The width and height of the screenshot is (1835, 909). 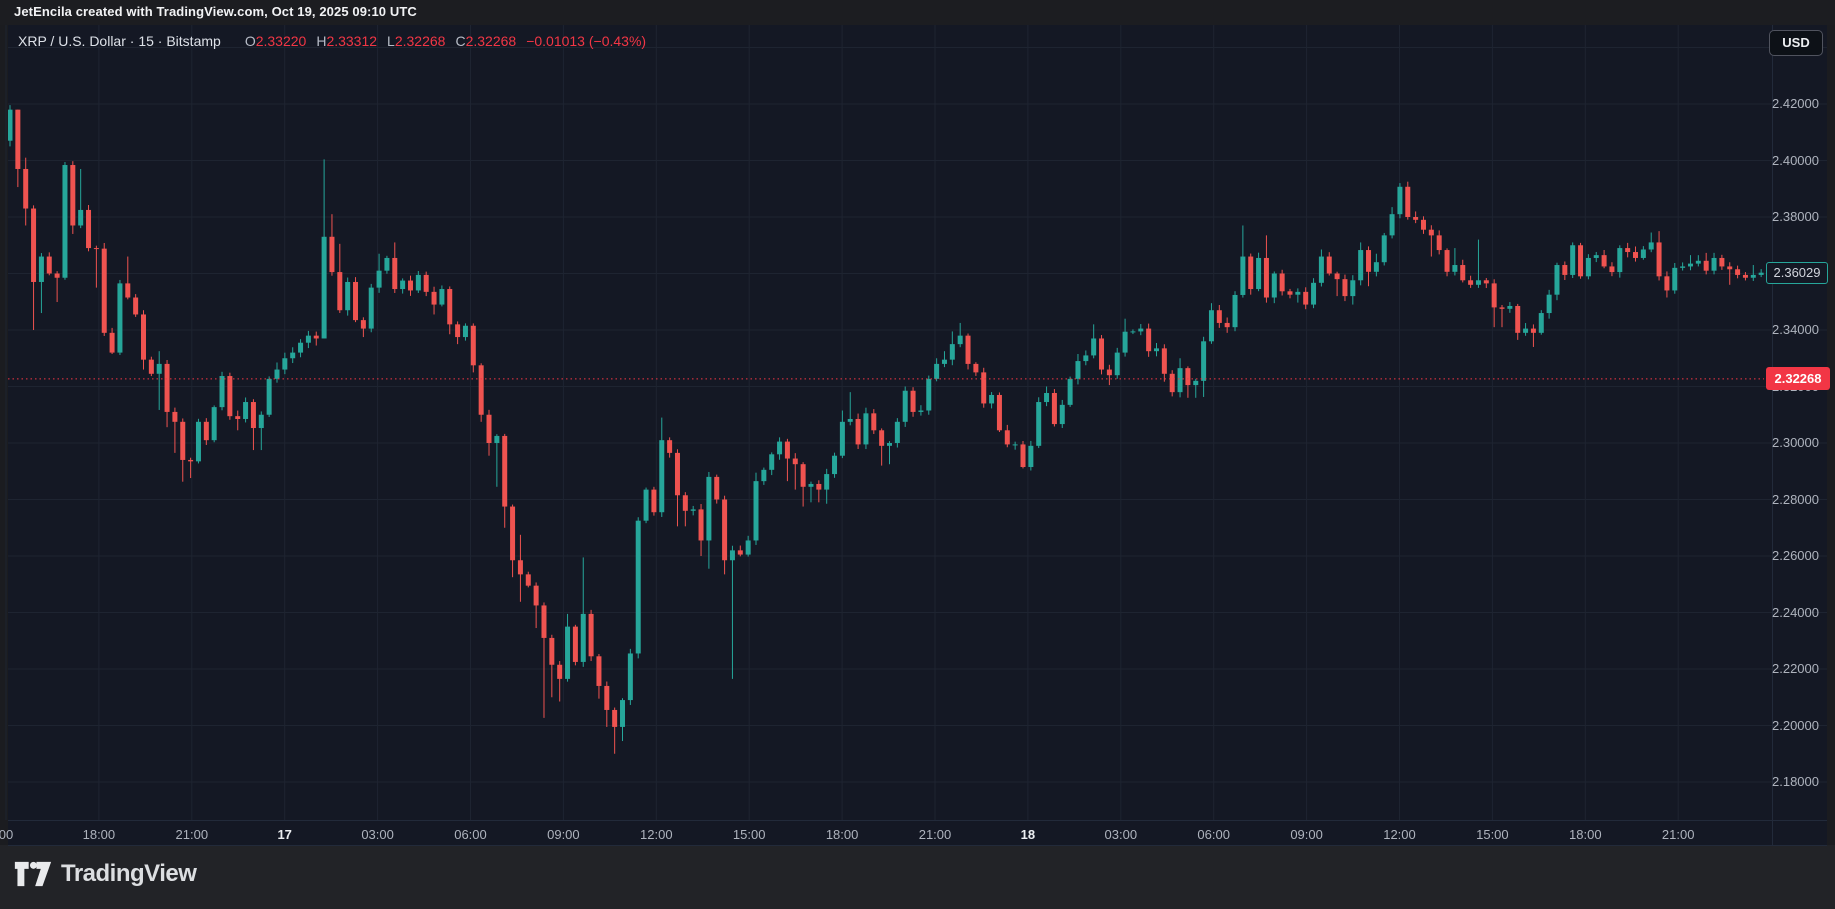 I want to click on time-tick: 18:00, so click(x=99, y=834).